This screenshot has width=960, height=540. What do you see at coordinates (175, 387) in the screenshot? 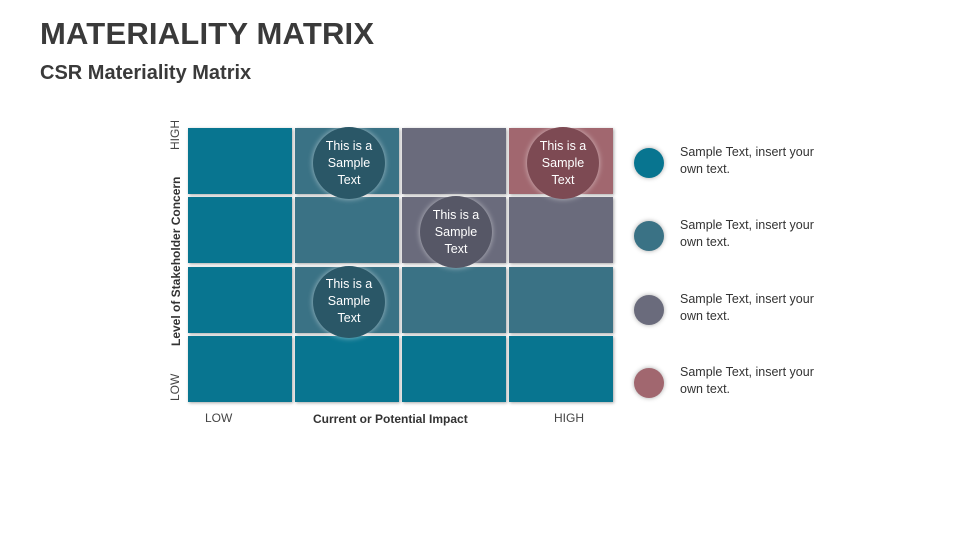
I see `y-axis-low-label: LOW` at bounding box center [175, 387].